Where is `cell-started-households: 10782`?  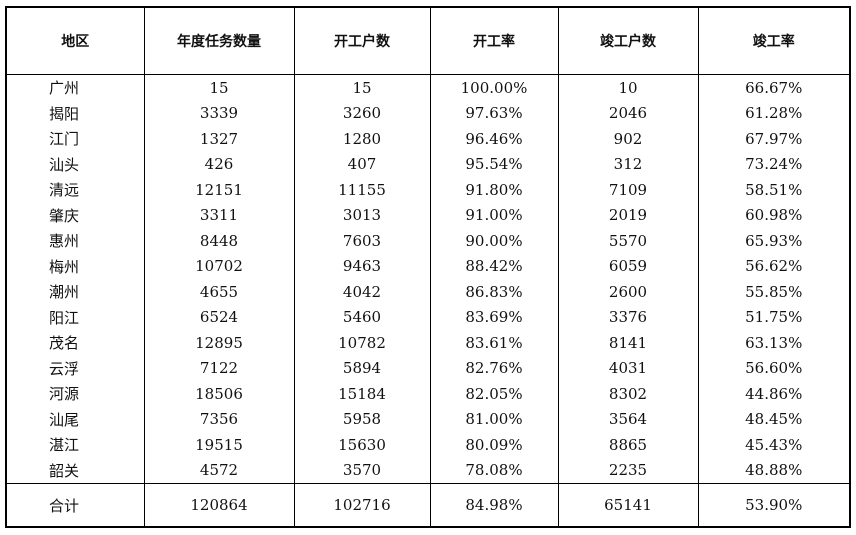 cell-started-households: 10782 is located at coordinates (362, 343).